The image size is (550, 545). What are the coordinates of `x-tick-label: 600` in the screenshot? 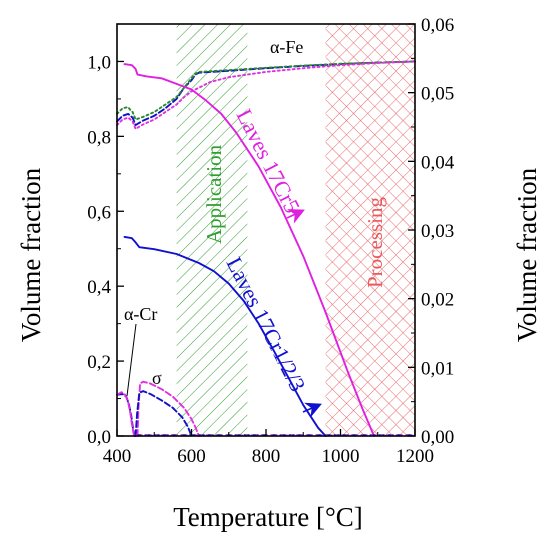 It's located at (191, 456).